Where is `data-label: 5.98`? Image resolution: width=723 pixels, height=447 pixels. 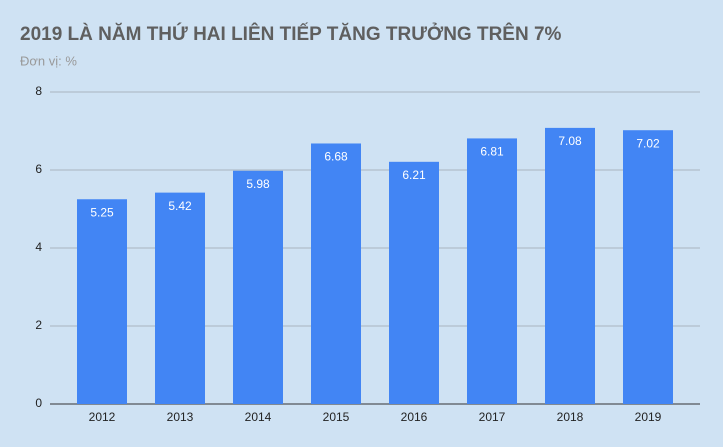 data-label: 5.98 is located at coordinates (258, 184).